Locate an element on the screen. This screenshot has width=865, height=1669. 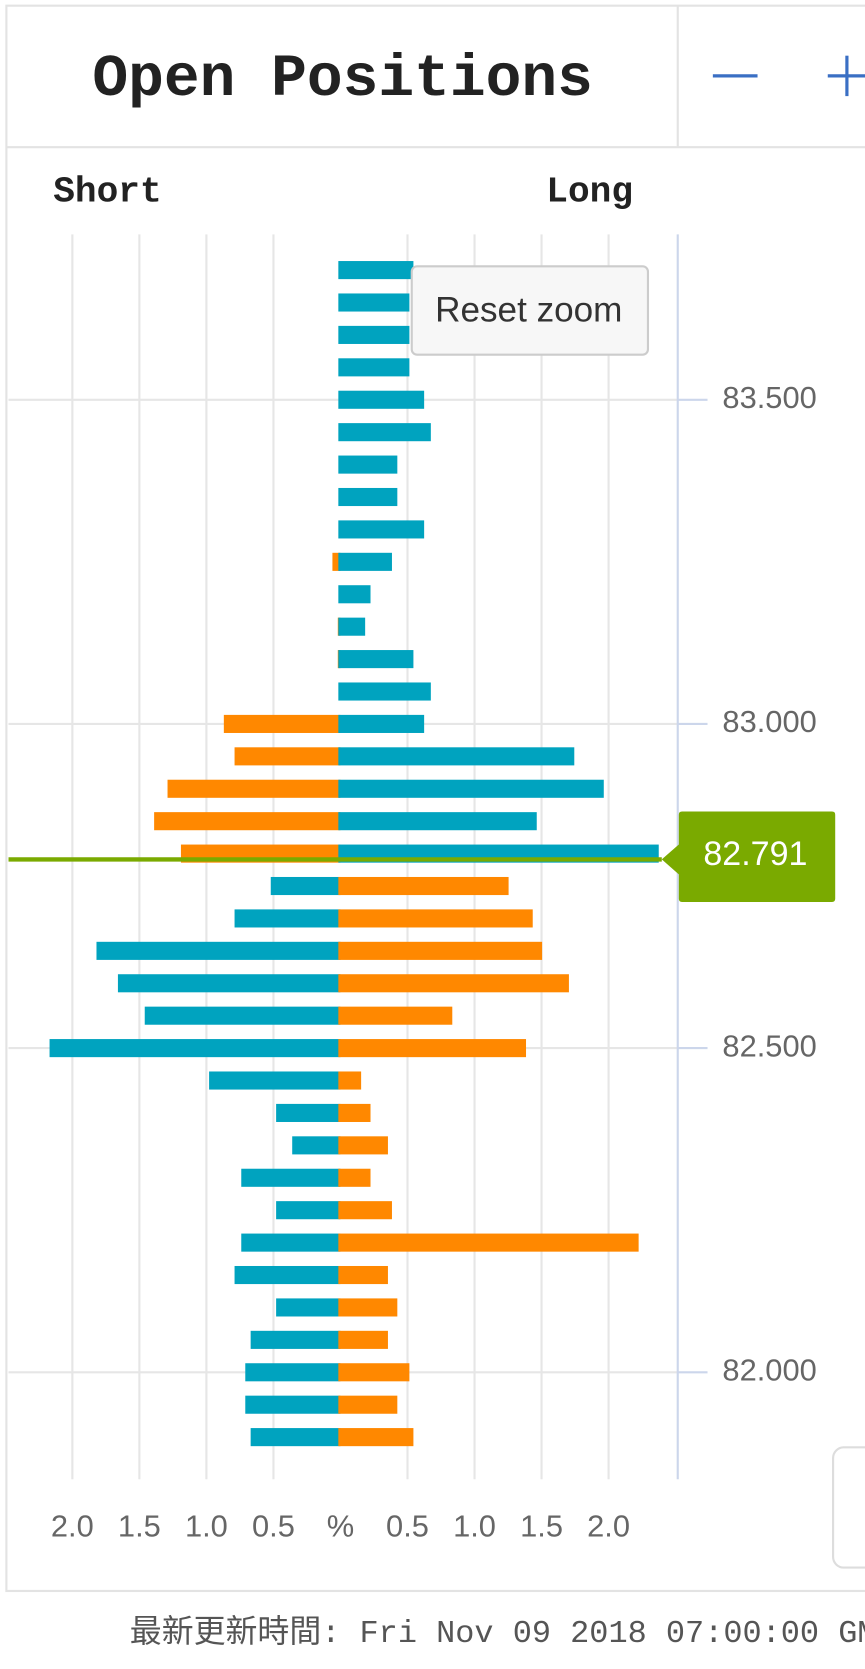
reset-zoom-button: Reset zoom is located at coordinates (530, 310).